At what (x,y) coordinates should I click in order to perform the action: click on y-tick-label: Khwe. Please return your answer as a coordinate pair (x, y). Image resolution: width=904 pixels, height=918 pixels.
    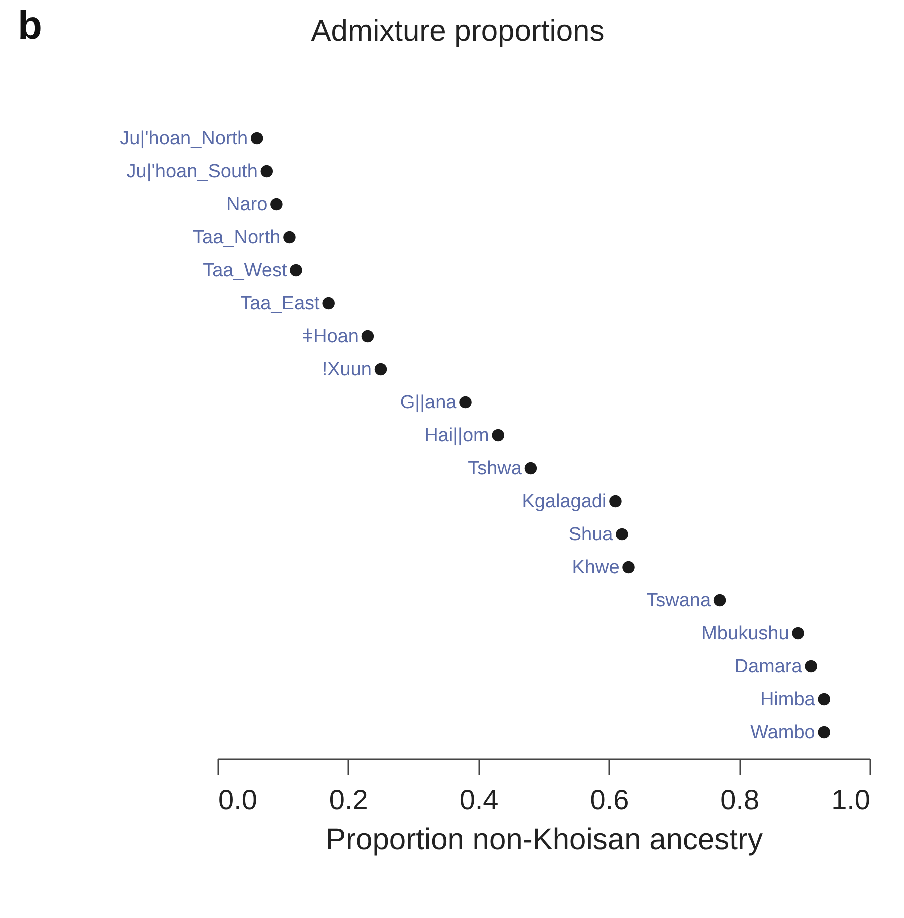
    Looking at the image, I should click on (596, 568).